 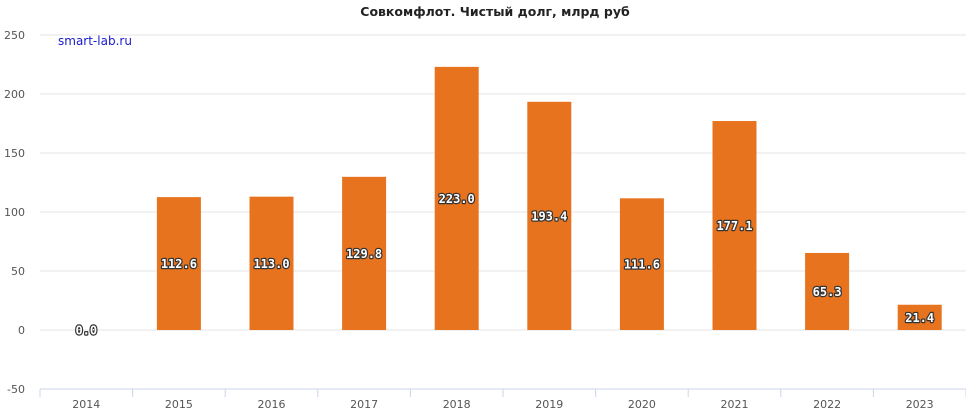 What do you see at coordinates (364, 404) in the screenshot?
I see `x-tick-label: 2017` at bounding box center [364, 404].